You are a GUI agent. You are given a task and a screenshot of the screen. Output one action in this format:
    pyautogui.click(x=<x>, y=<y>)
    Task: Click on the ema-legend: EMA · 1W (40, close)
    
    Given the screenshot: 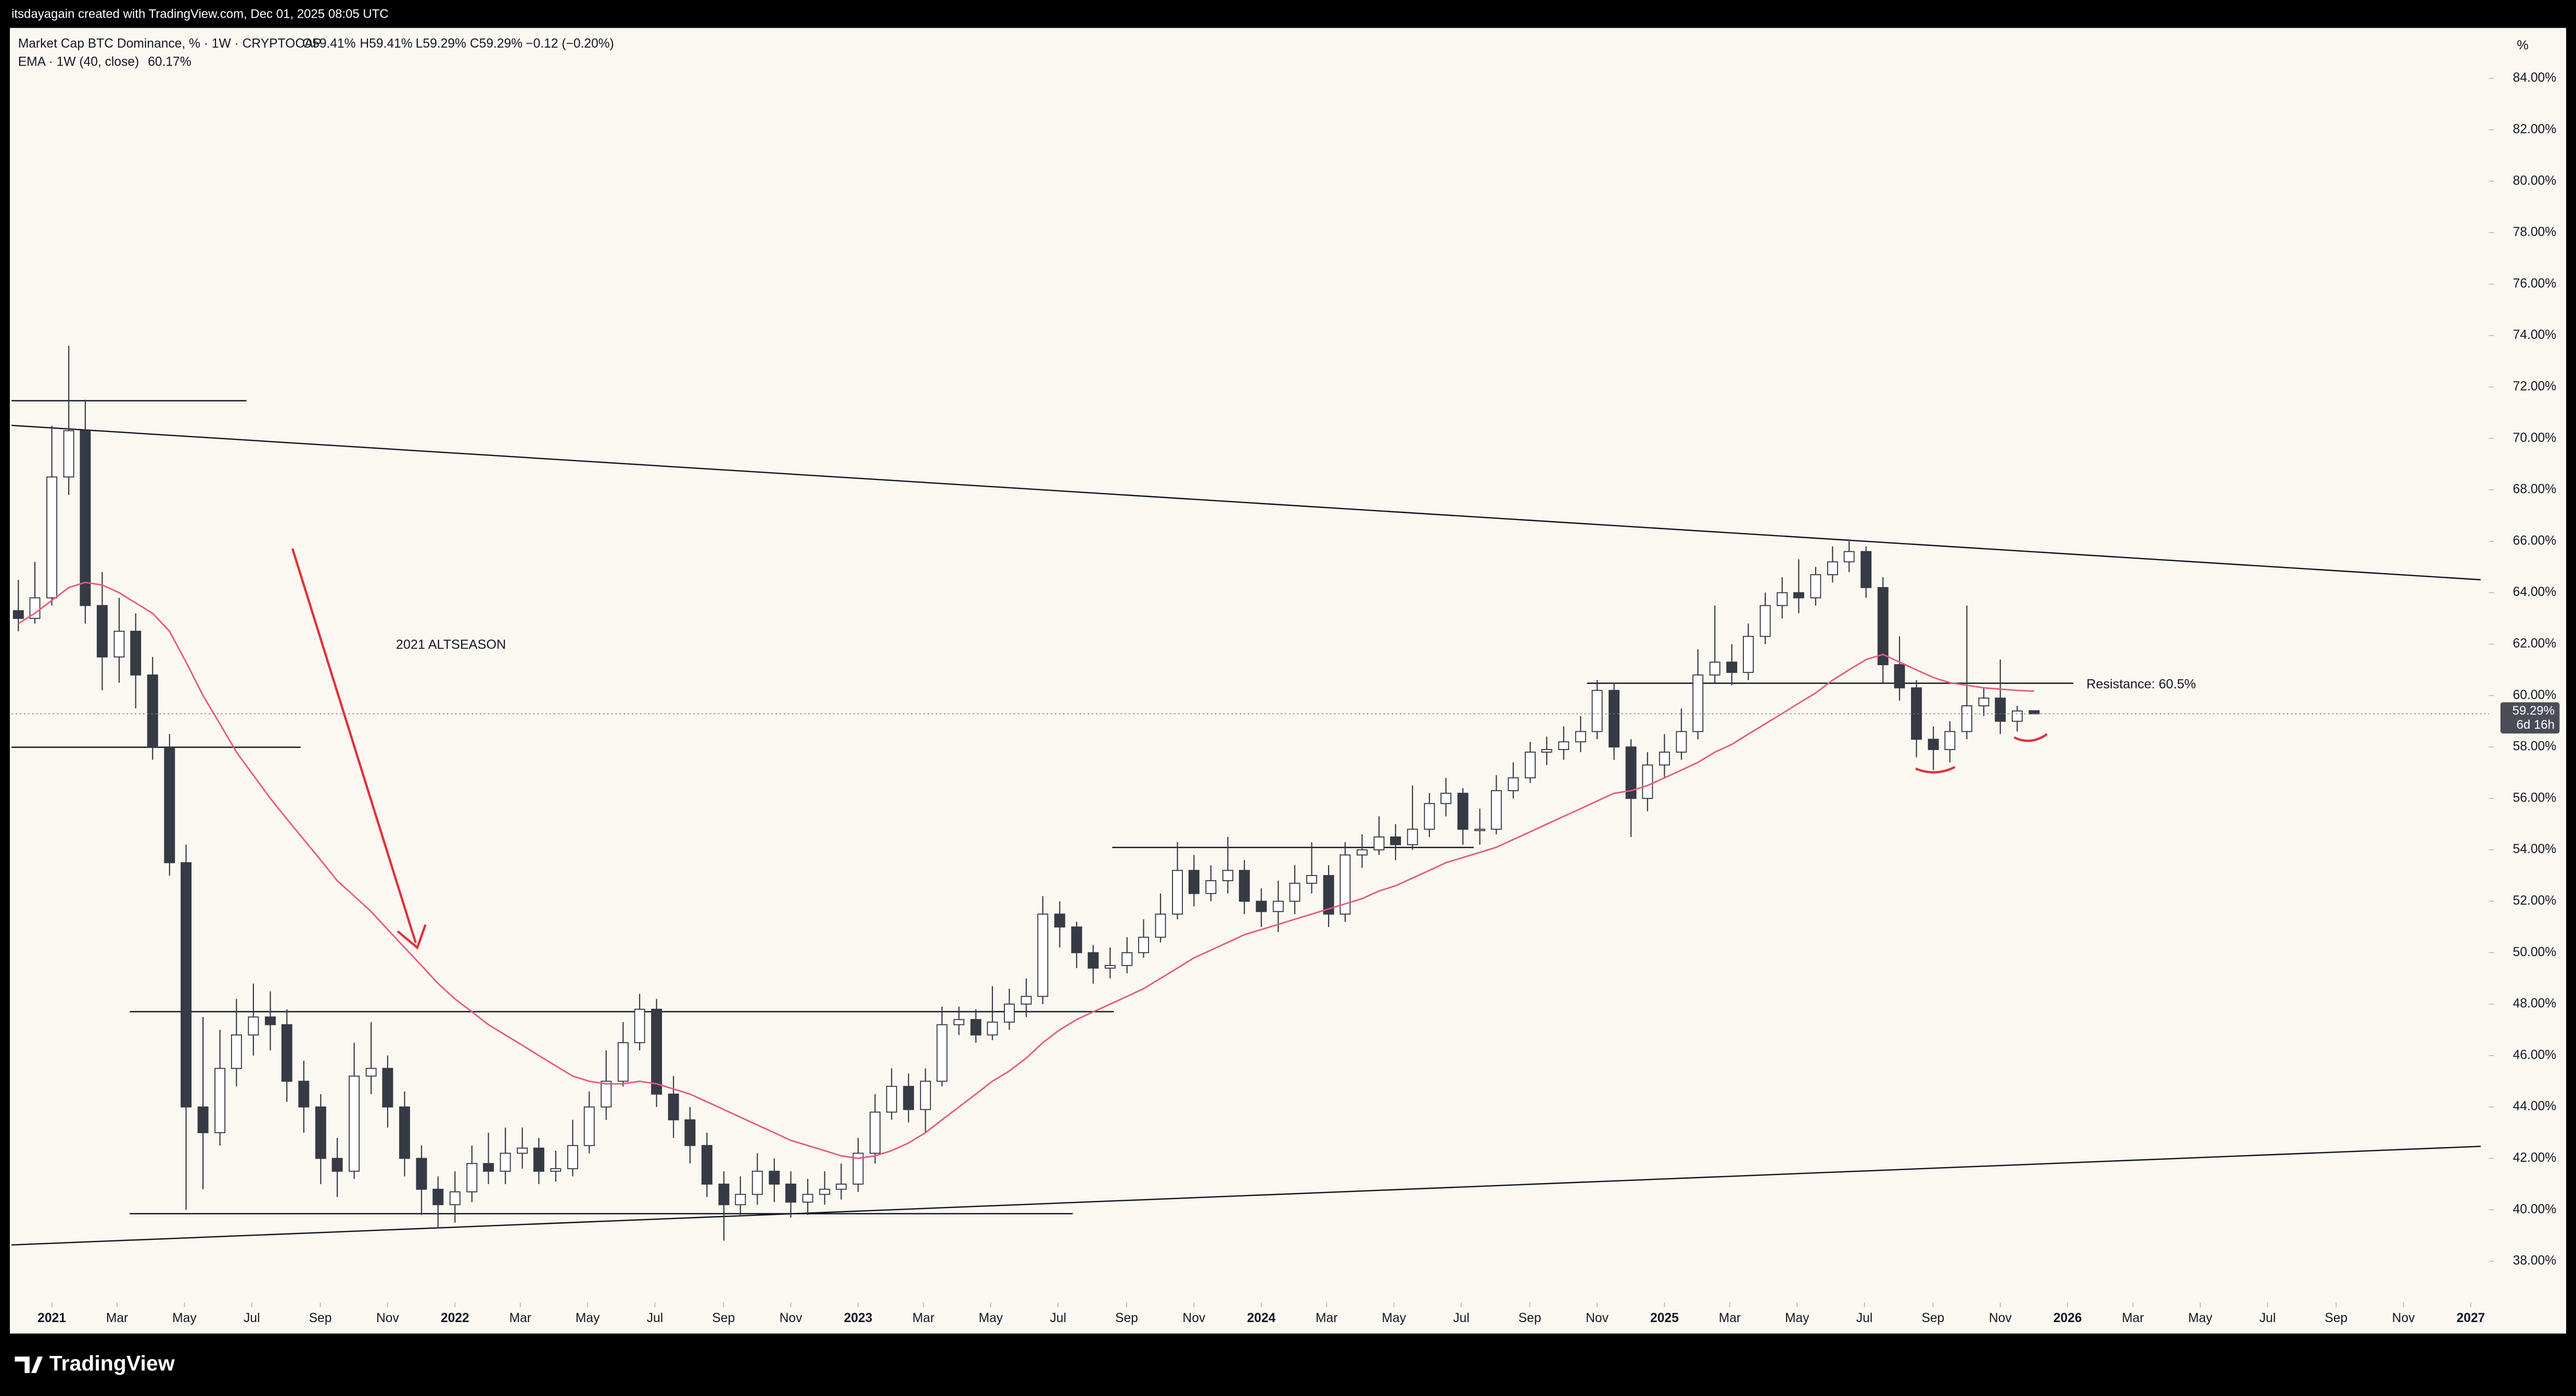 What is the action you would take?
    pyautogui.click(x=78, y=62)
    